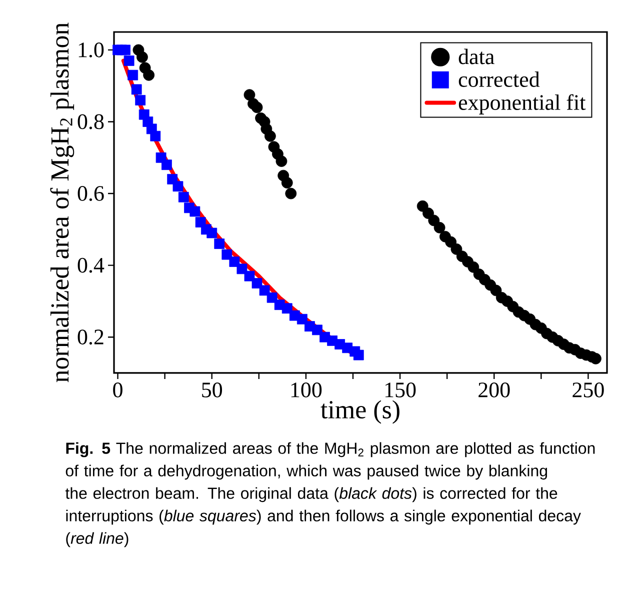  What do you see at coordinates (91, 122) in the screenshot?
I see `y-tick-label: 0.8` at bounding box center [91, 122].